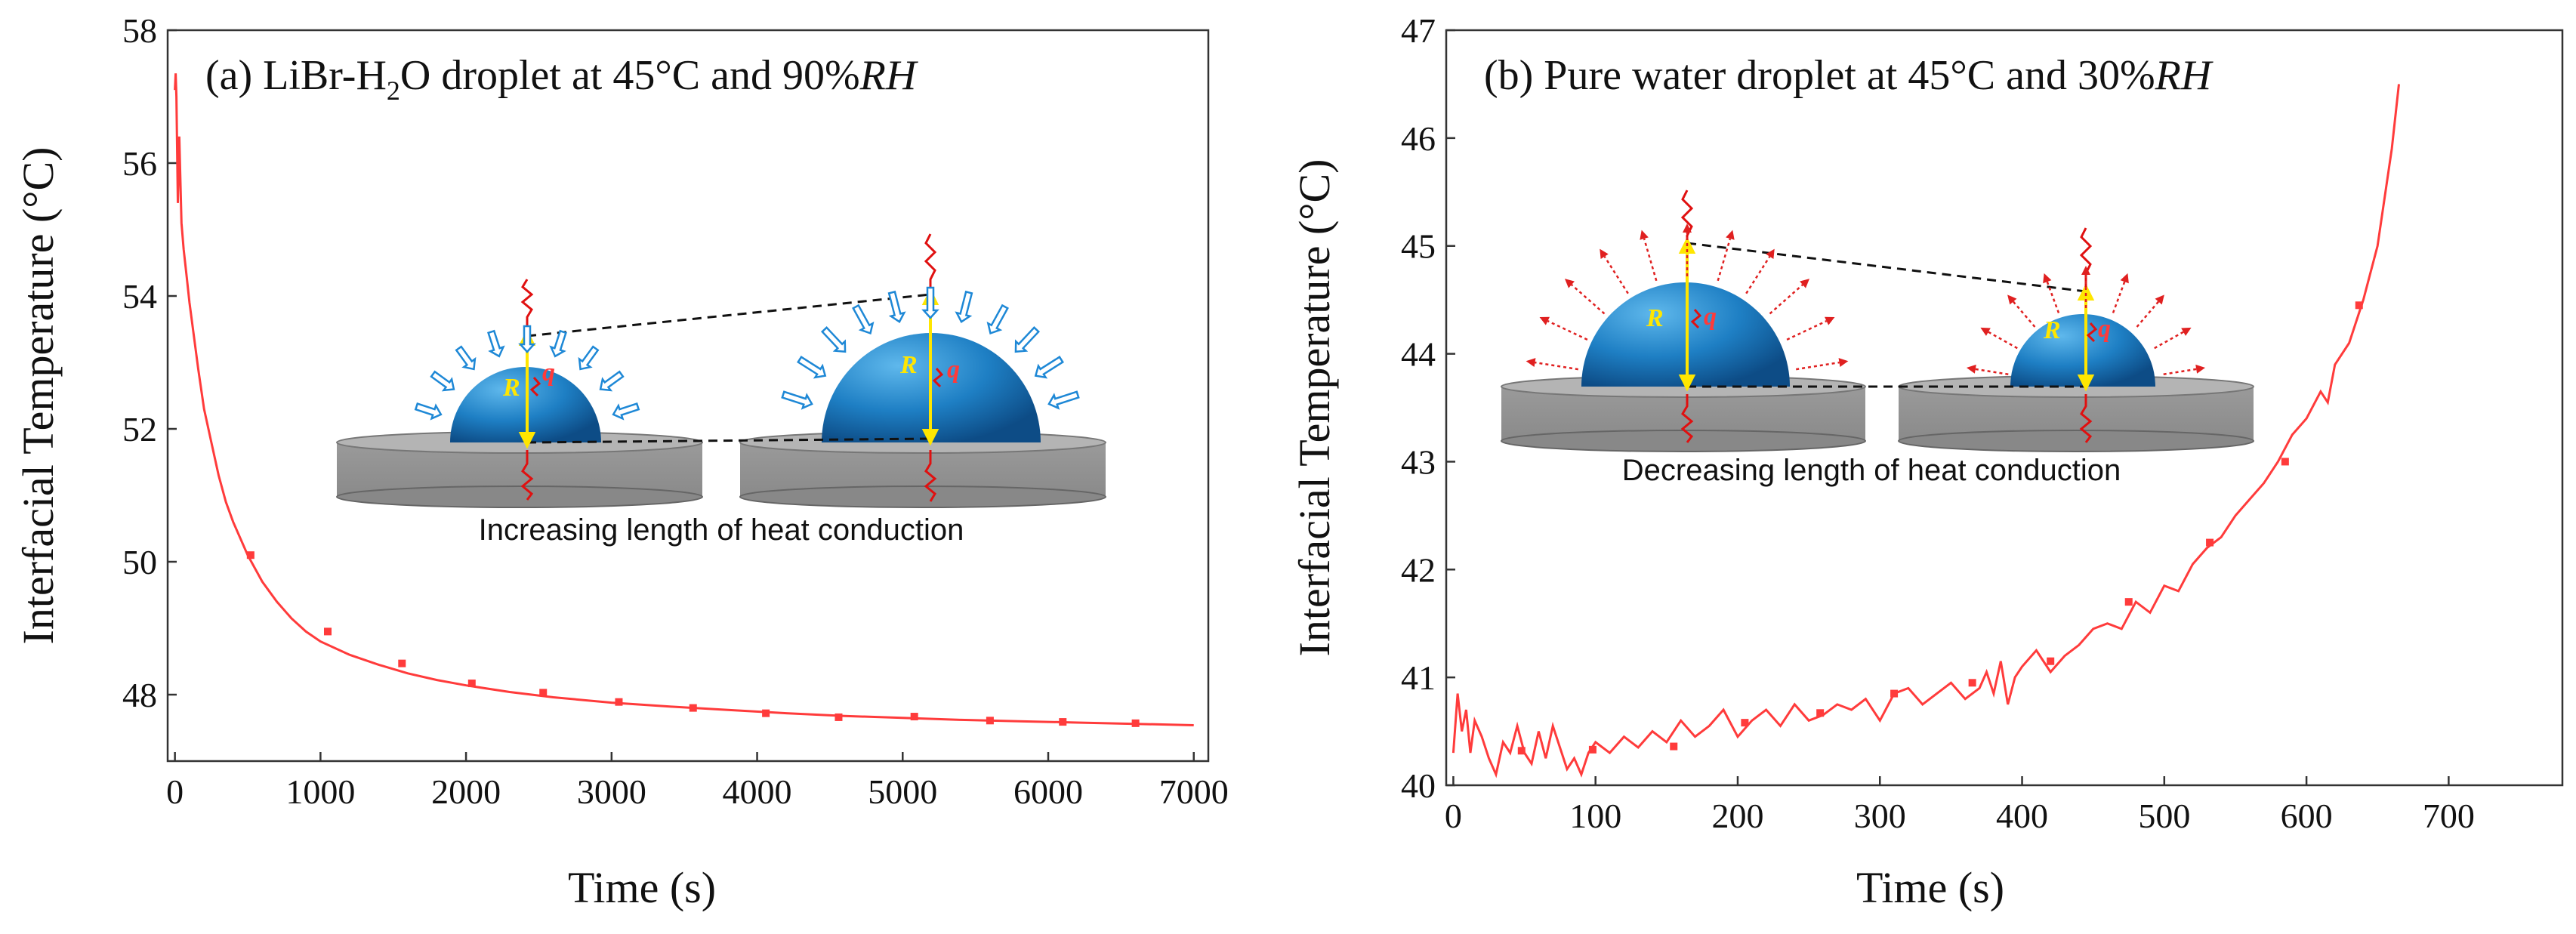 This screenshot has width=2576, height=934. I want to click on x-tick-label: 4000, so click(757, 791).